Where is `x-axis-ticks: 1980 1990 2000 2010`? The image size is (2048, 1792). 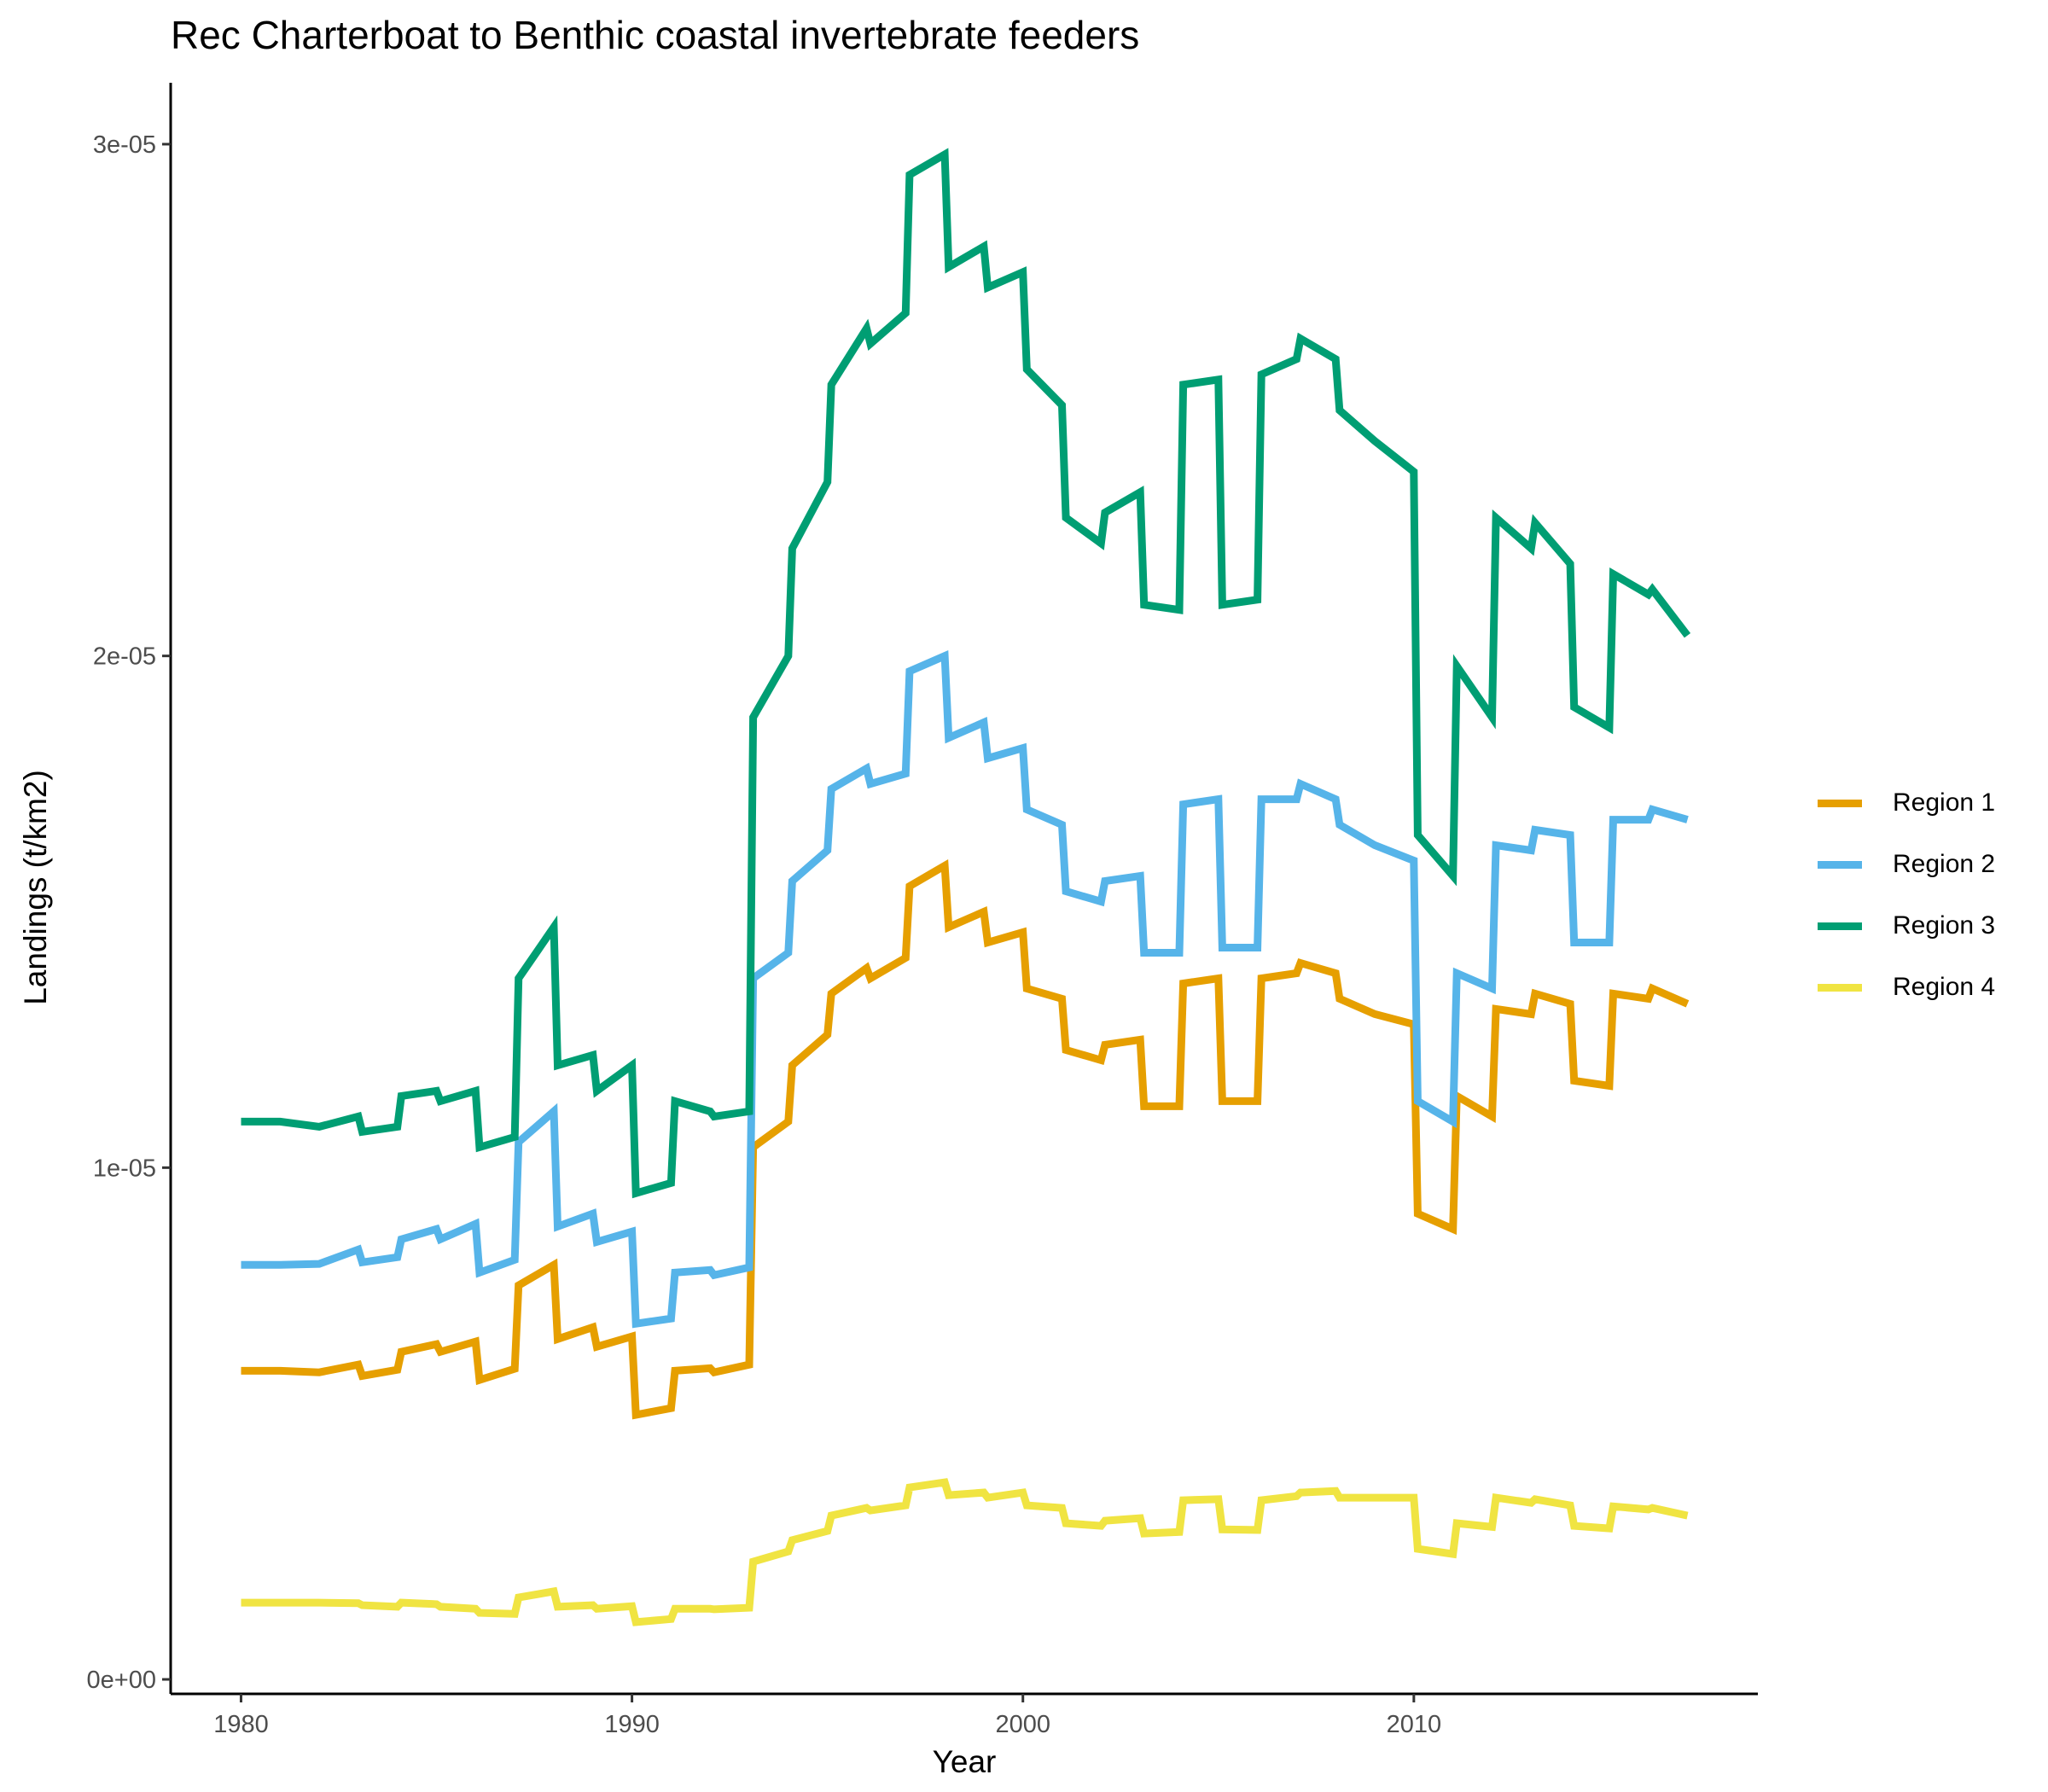
x-axis-ticks: 1980 1990 2000 2010 is located at coordinates (827, 1716).